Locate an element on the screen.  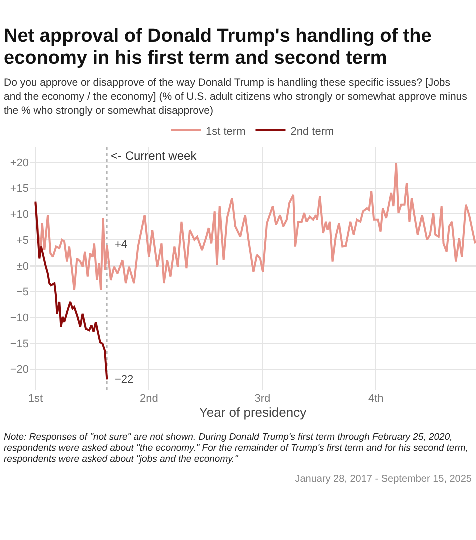
annotation: +4 is located at coordinates (121, 245).